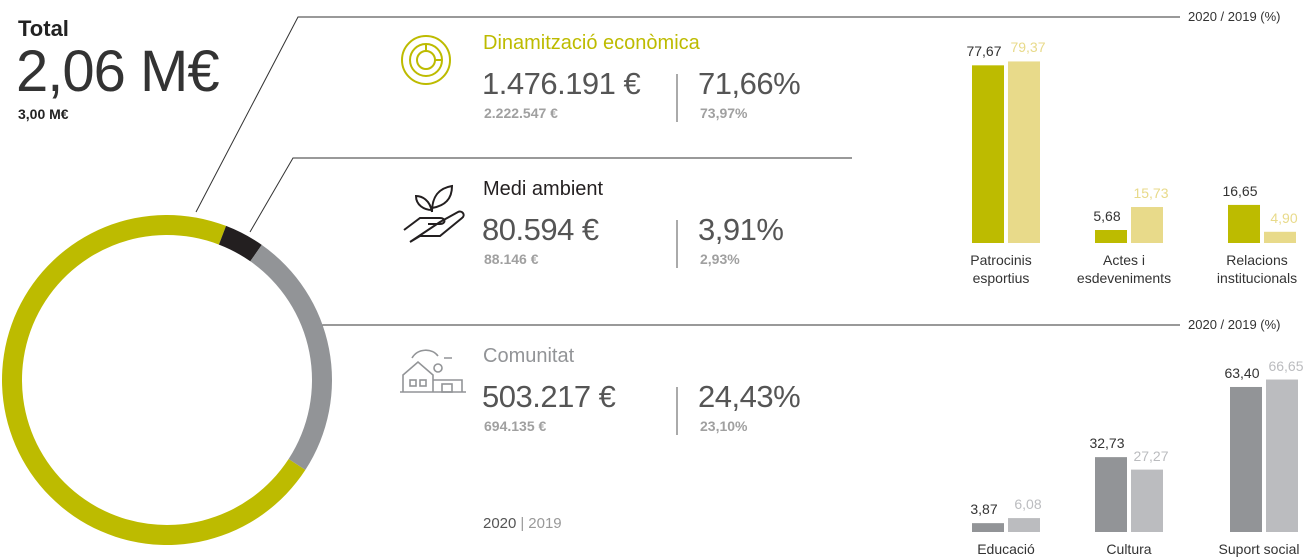  I want to click on year-legend: 2020 | 2019, so click(522, 523).